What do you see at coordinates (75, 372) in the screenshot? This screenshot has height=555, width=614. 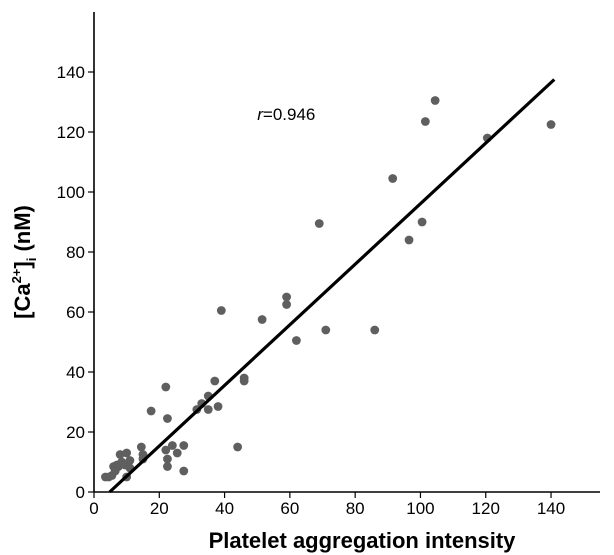 I see `y-tick-label: 40` at bounding box center [75, 372].